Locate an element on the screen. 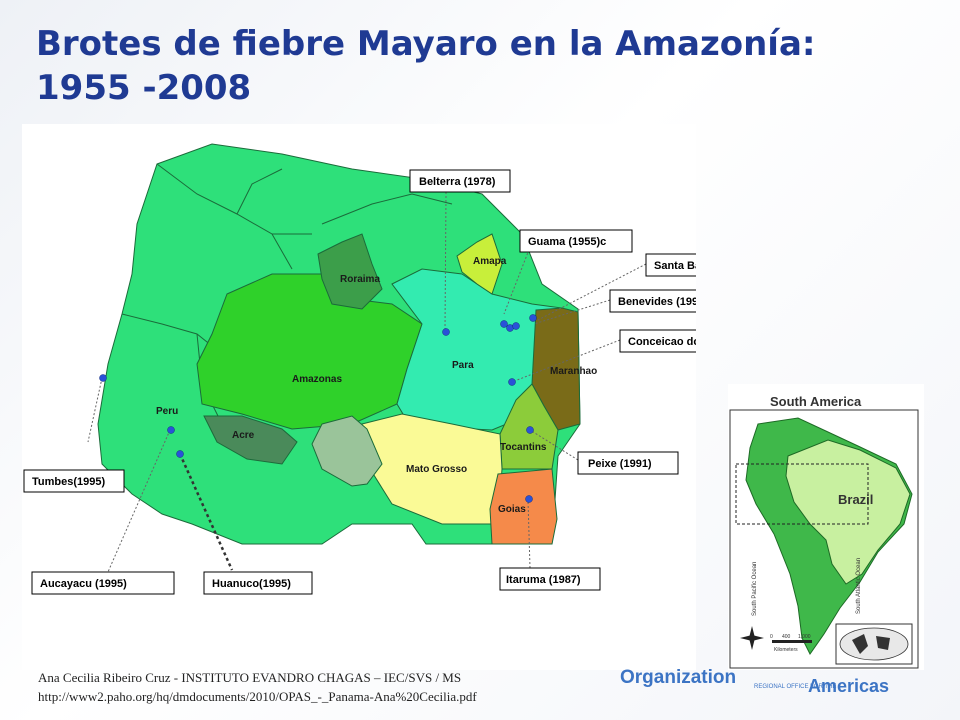 The width and height of the screenshot is (960, 720). point-conceicao is located at coordinates (512, 382).